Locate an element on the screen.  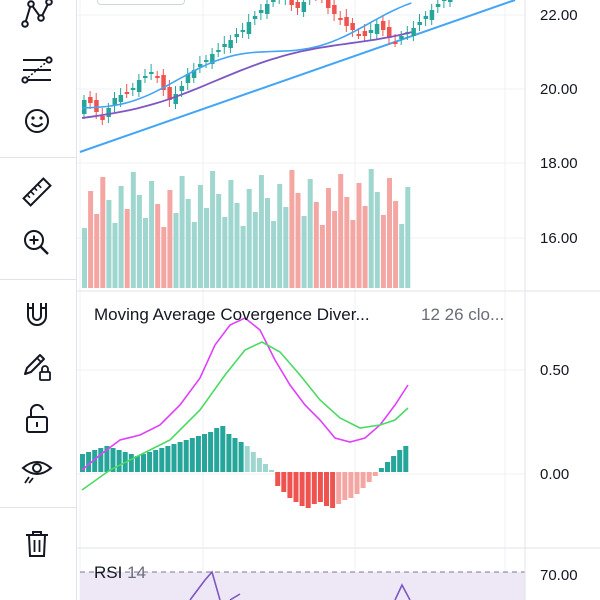
rsi-indicator-title: RSI 14 is located at coordinates (120, 573).